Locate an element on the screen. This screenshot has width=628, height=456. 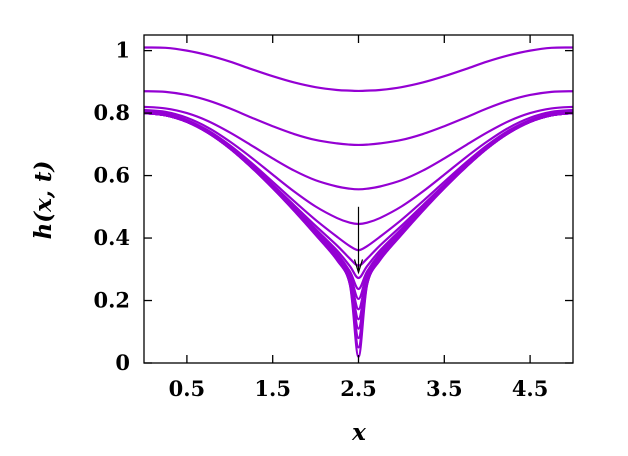
x-tick-label: 4.5 is located at coordinates (530, 388).